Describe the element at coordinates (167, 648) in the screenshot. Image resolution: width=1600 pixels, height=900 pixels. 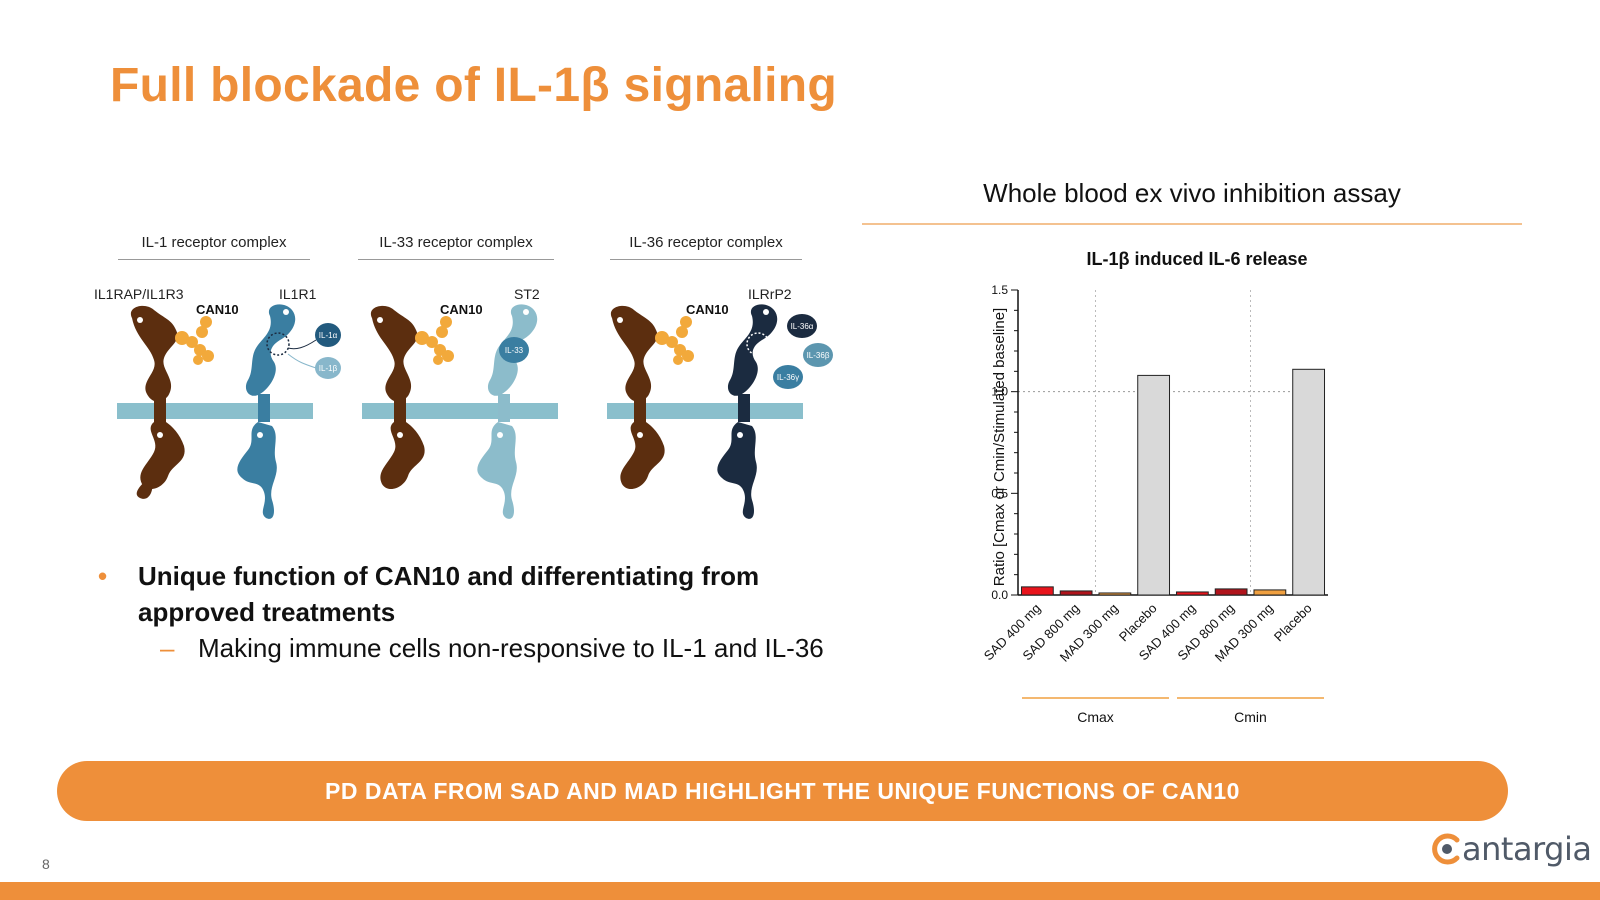
I see `dash-icon: –` at that location.